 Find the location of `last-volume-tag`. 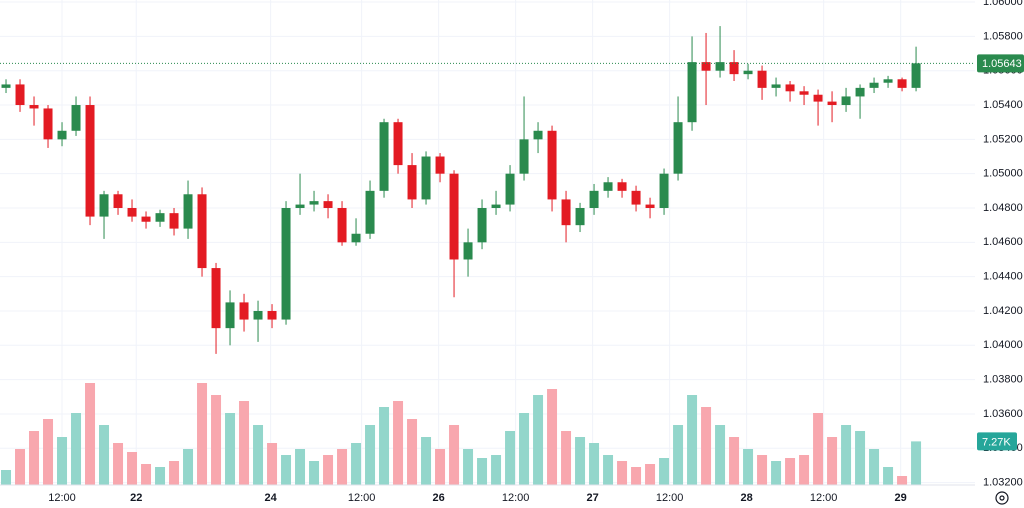

last-volume-tag is located at coordinates (997, 441).